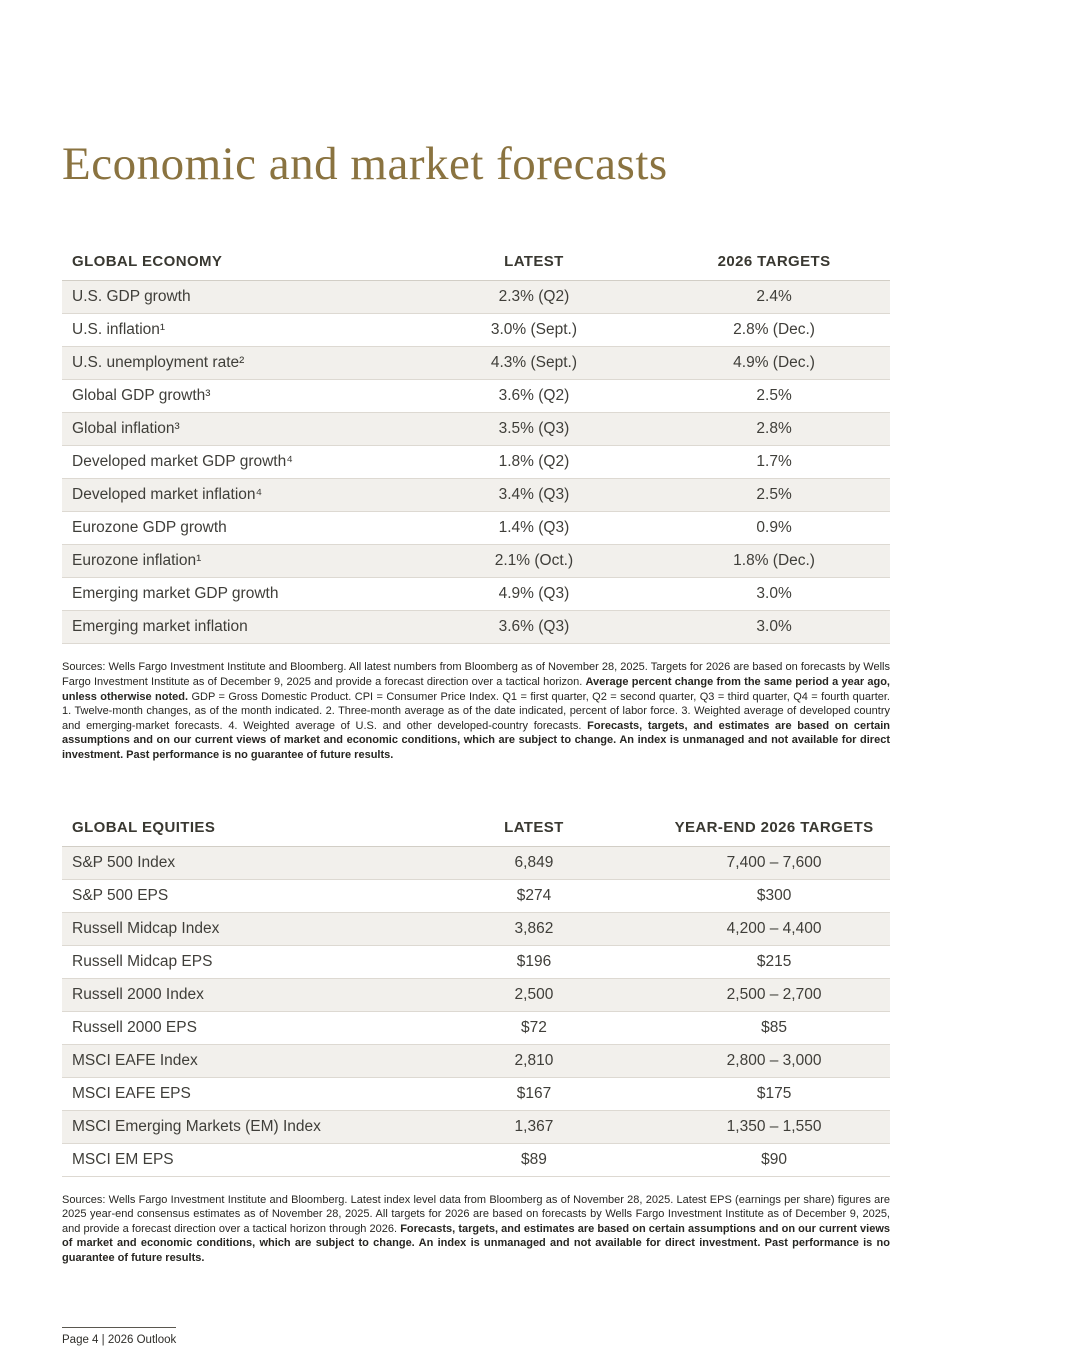 The width and height of the screenshot is (1080, 1368). What do you see at coordinates (534, 896) in the screenshot?
I see `latest-value: $274` at bounding box center [534, 896].